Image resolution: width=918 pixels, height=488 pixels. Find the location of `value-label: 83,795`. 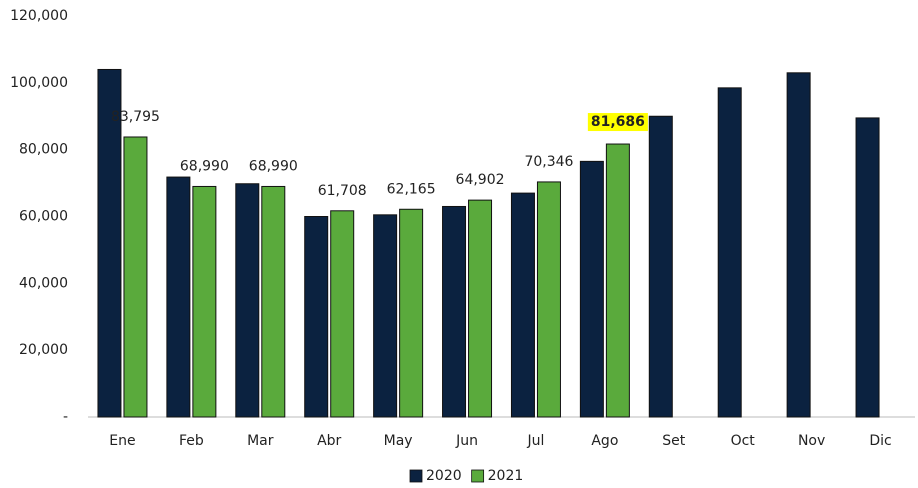

value-label: 83,795 is located at coordinates (135, 117).